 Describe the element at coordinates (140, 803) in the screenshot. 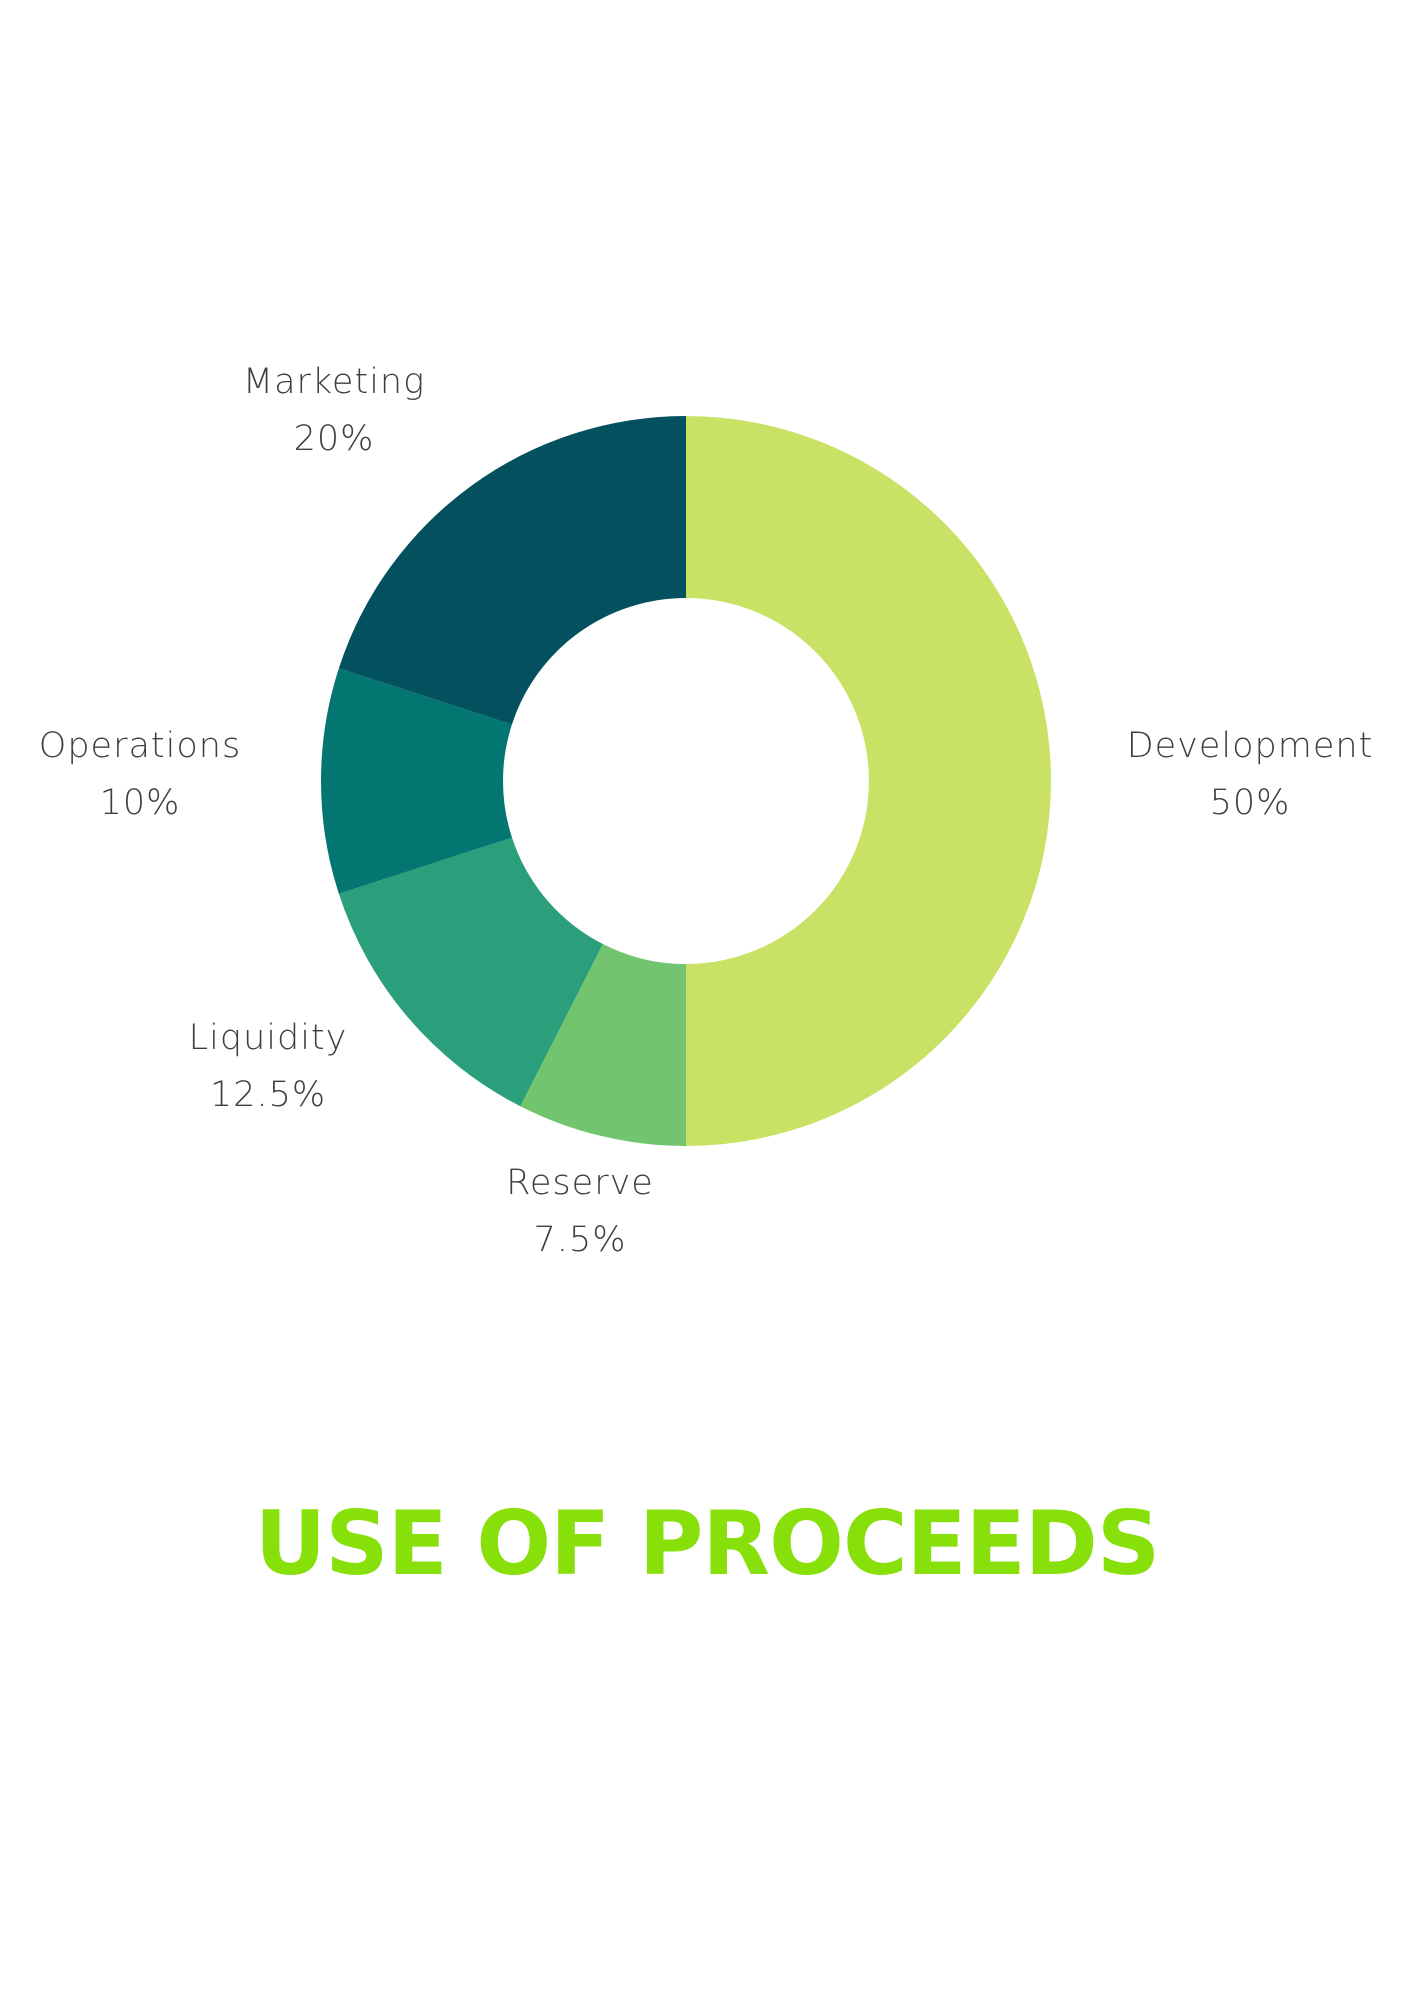

I see `slice-value-operations: 10%` at that location.